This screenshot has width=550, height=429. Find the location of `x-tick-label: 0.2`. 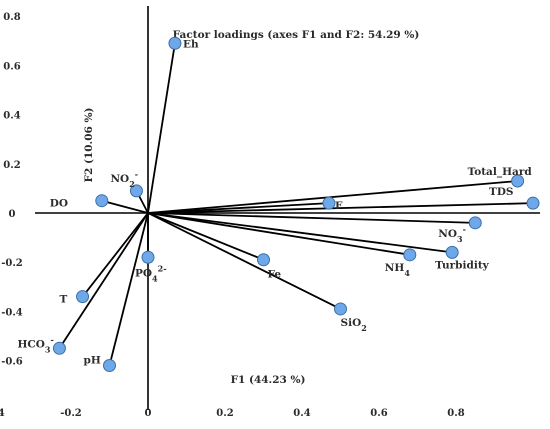

x-tick-label: 0.2 is located at coordinates (224, 413).